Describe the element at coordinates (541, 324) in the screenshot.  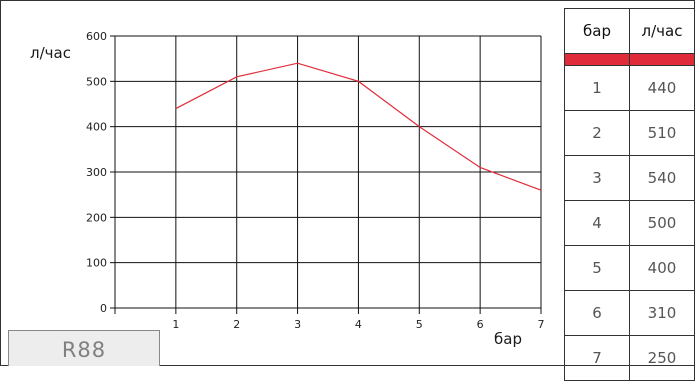
I see `x-tick-label: 7` at that location.